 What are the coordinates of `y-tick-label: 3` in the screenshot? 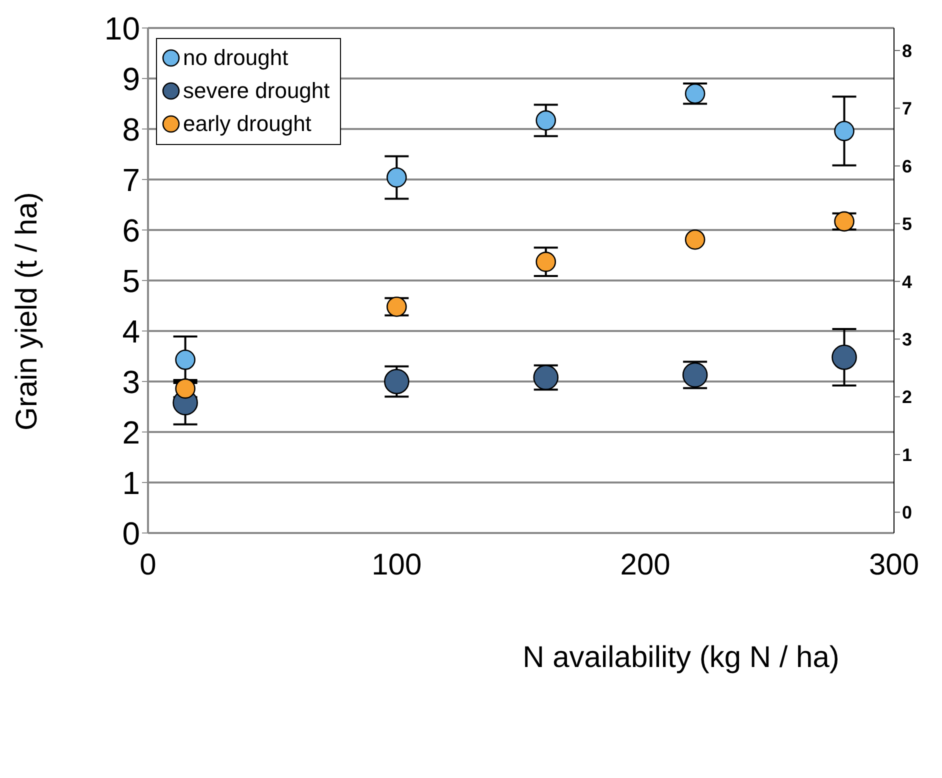 It's located at (131, 382).